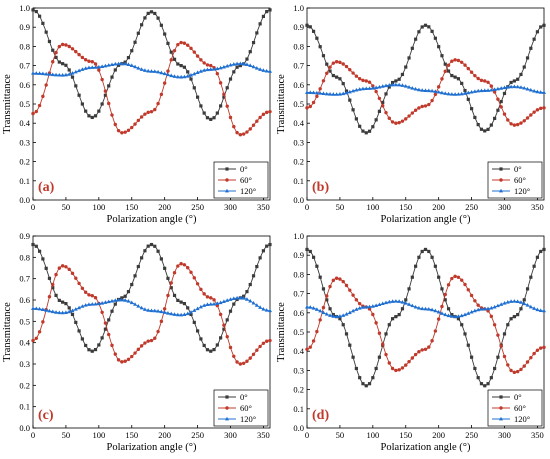 This screenshot has height=459, width=550. I want to click on x-tick-label: 300, so click(230, 207).